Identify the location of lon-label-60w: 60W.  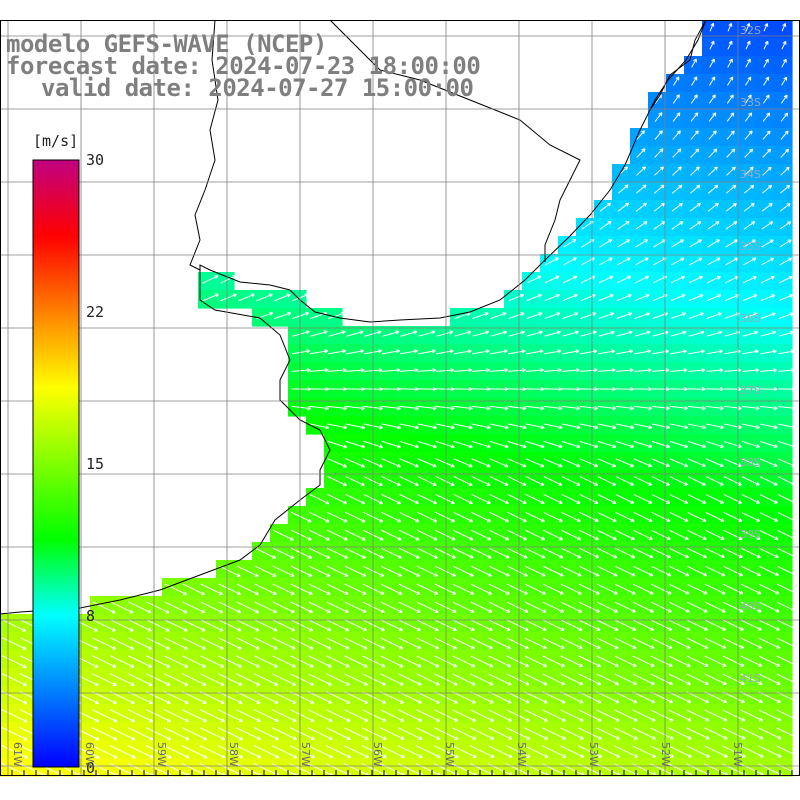
(89, 754).